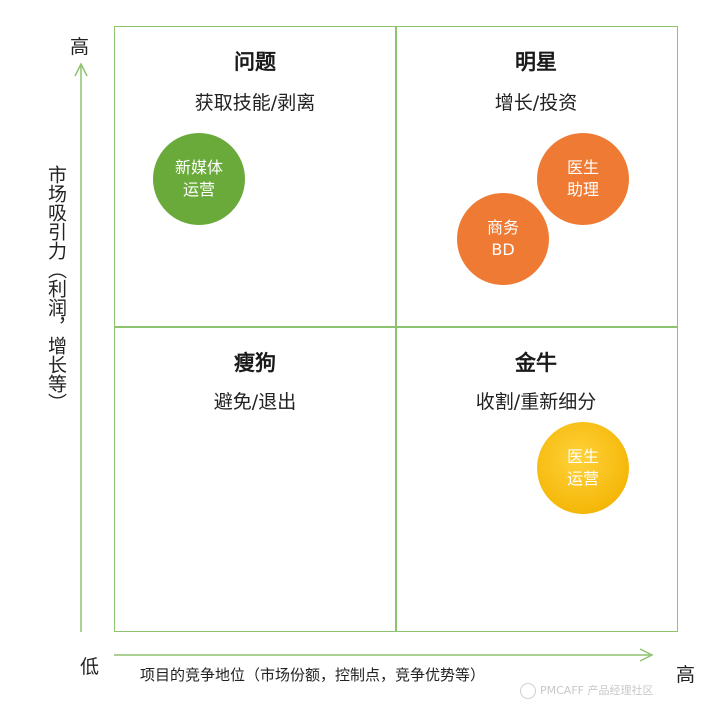 This screenshot has height=706, width=725. Describe the element at coordinates (536, 402) in the screenshot. I see `quadrant-subtitle-cash-cow: 收割/重新细分` at that location.